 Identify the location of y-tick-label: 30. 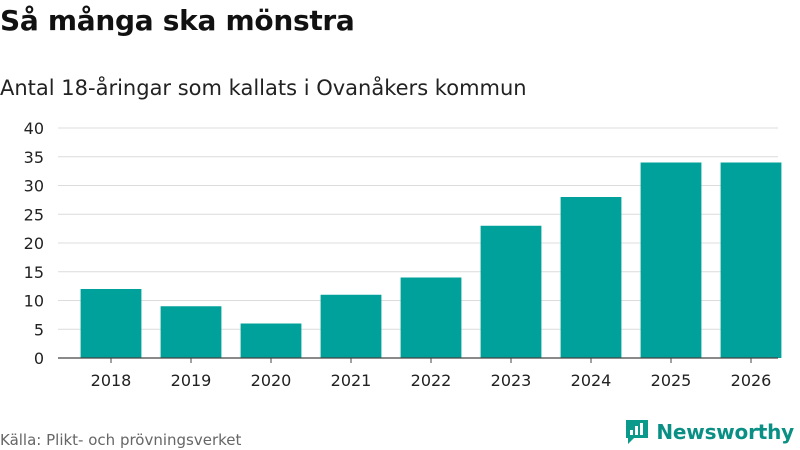
(34, 186).